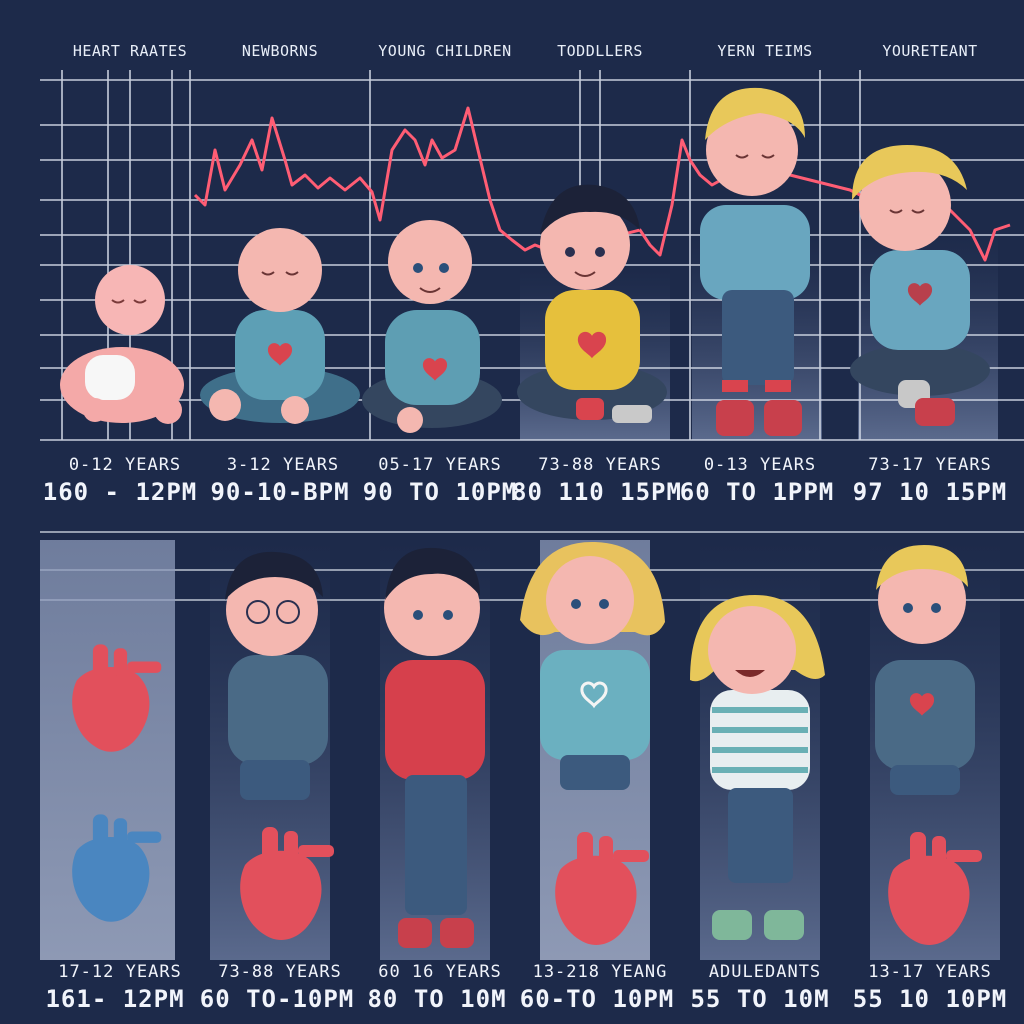 The width and height of the screenshot is (1024, 1024). Describe the element at coordinates (930, 51) in the screenshot. I see `header-adolescent: YOURETEANT` at that location.